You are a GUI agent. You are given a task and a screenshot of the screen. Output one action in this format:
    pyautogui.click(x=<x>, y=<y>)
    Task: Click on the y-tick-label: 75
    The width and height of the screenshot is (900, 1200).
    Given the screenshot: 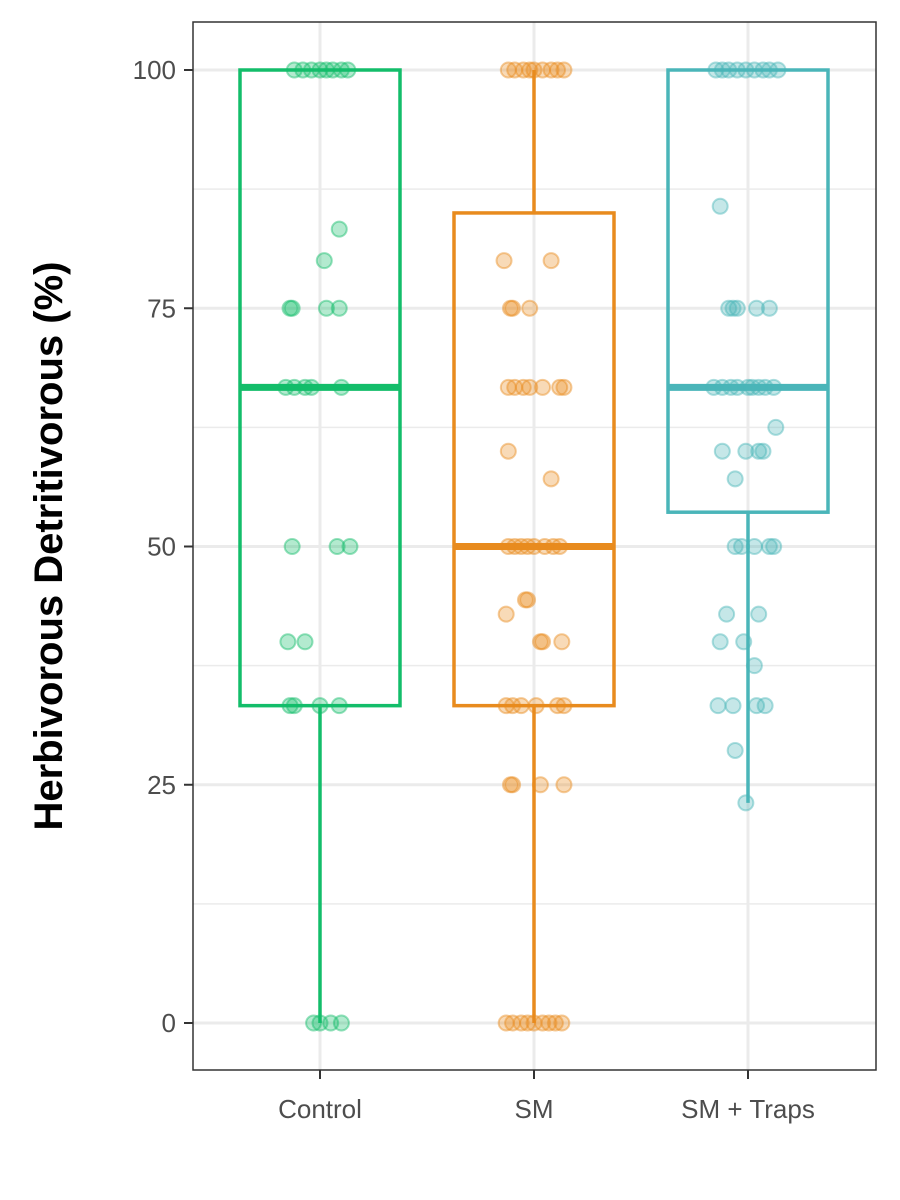 What is the action you would take?
    pyautogui.click(x=161, y=308)
    